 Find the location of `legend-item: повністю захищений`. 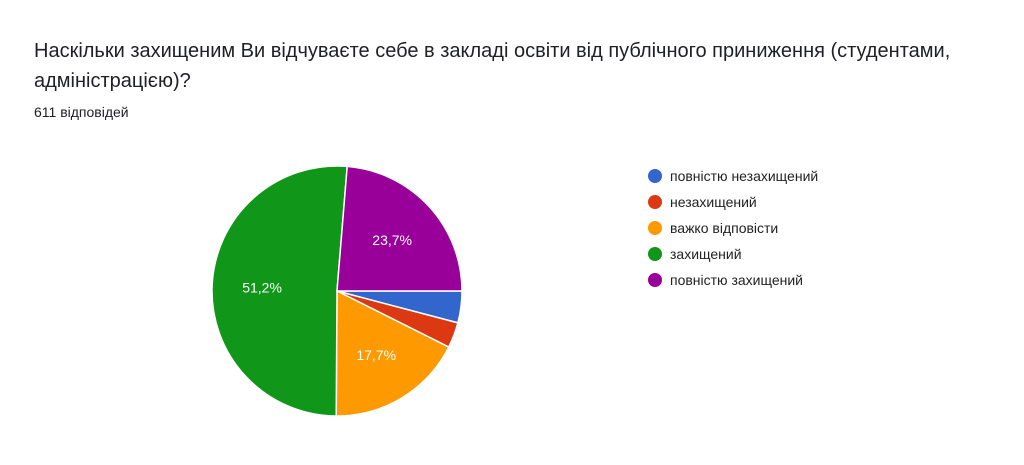

legend-item: повністю захищений is located at coordinates (733, 280).